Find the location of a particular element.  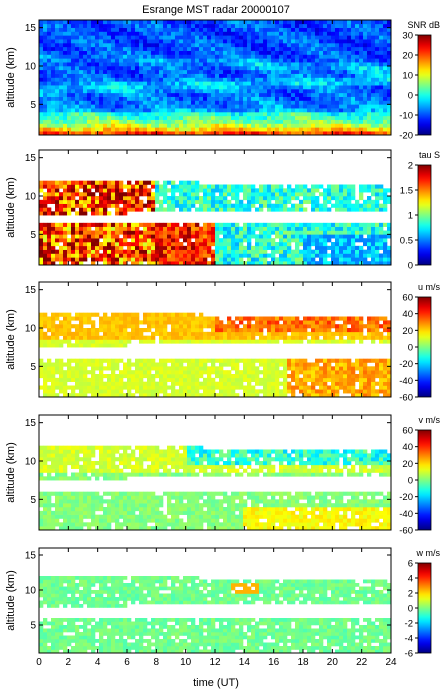

y-tick-label: 15 is located at coordinates (31, 158).